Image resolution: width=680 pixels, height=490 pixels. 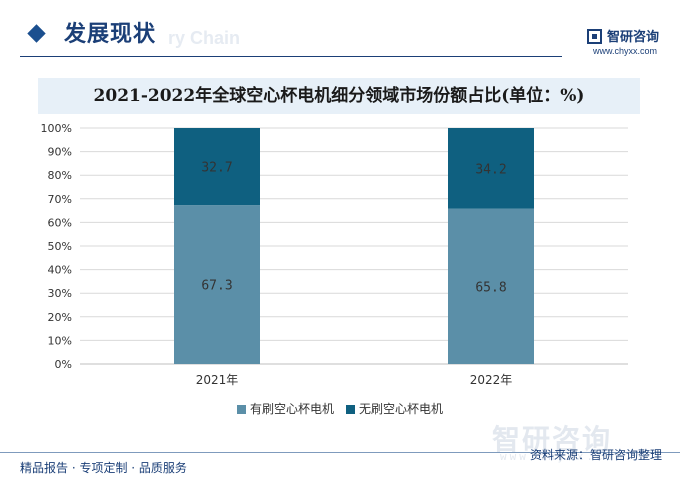 I want to click on data-label: 34.2, so click(x=490, y=169).